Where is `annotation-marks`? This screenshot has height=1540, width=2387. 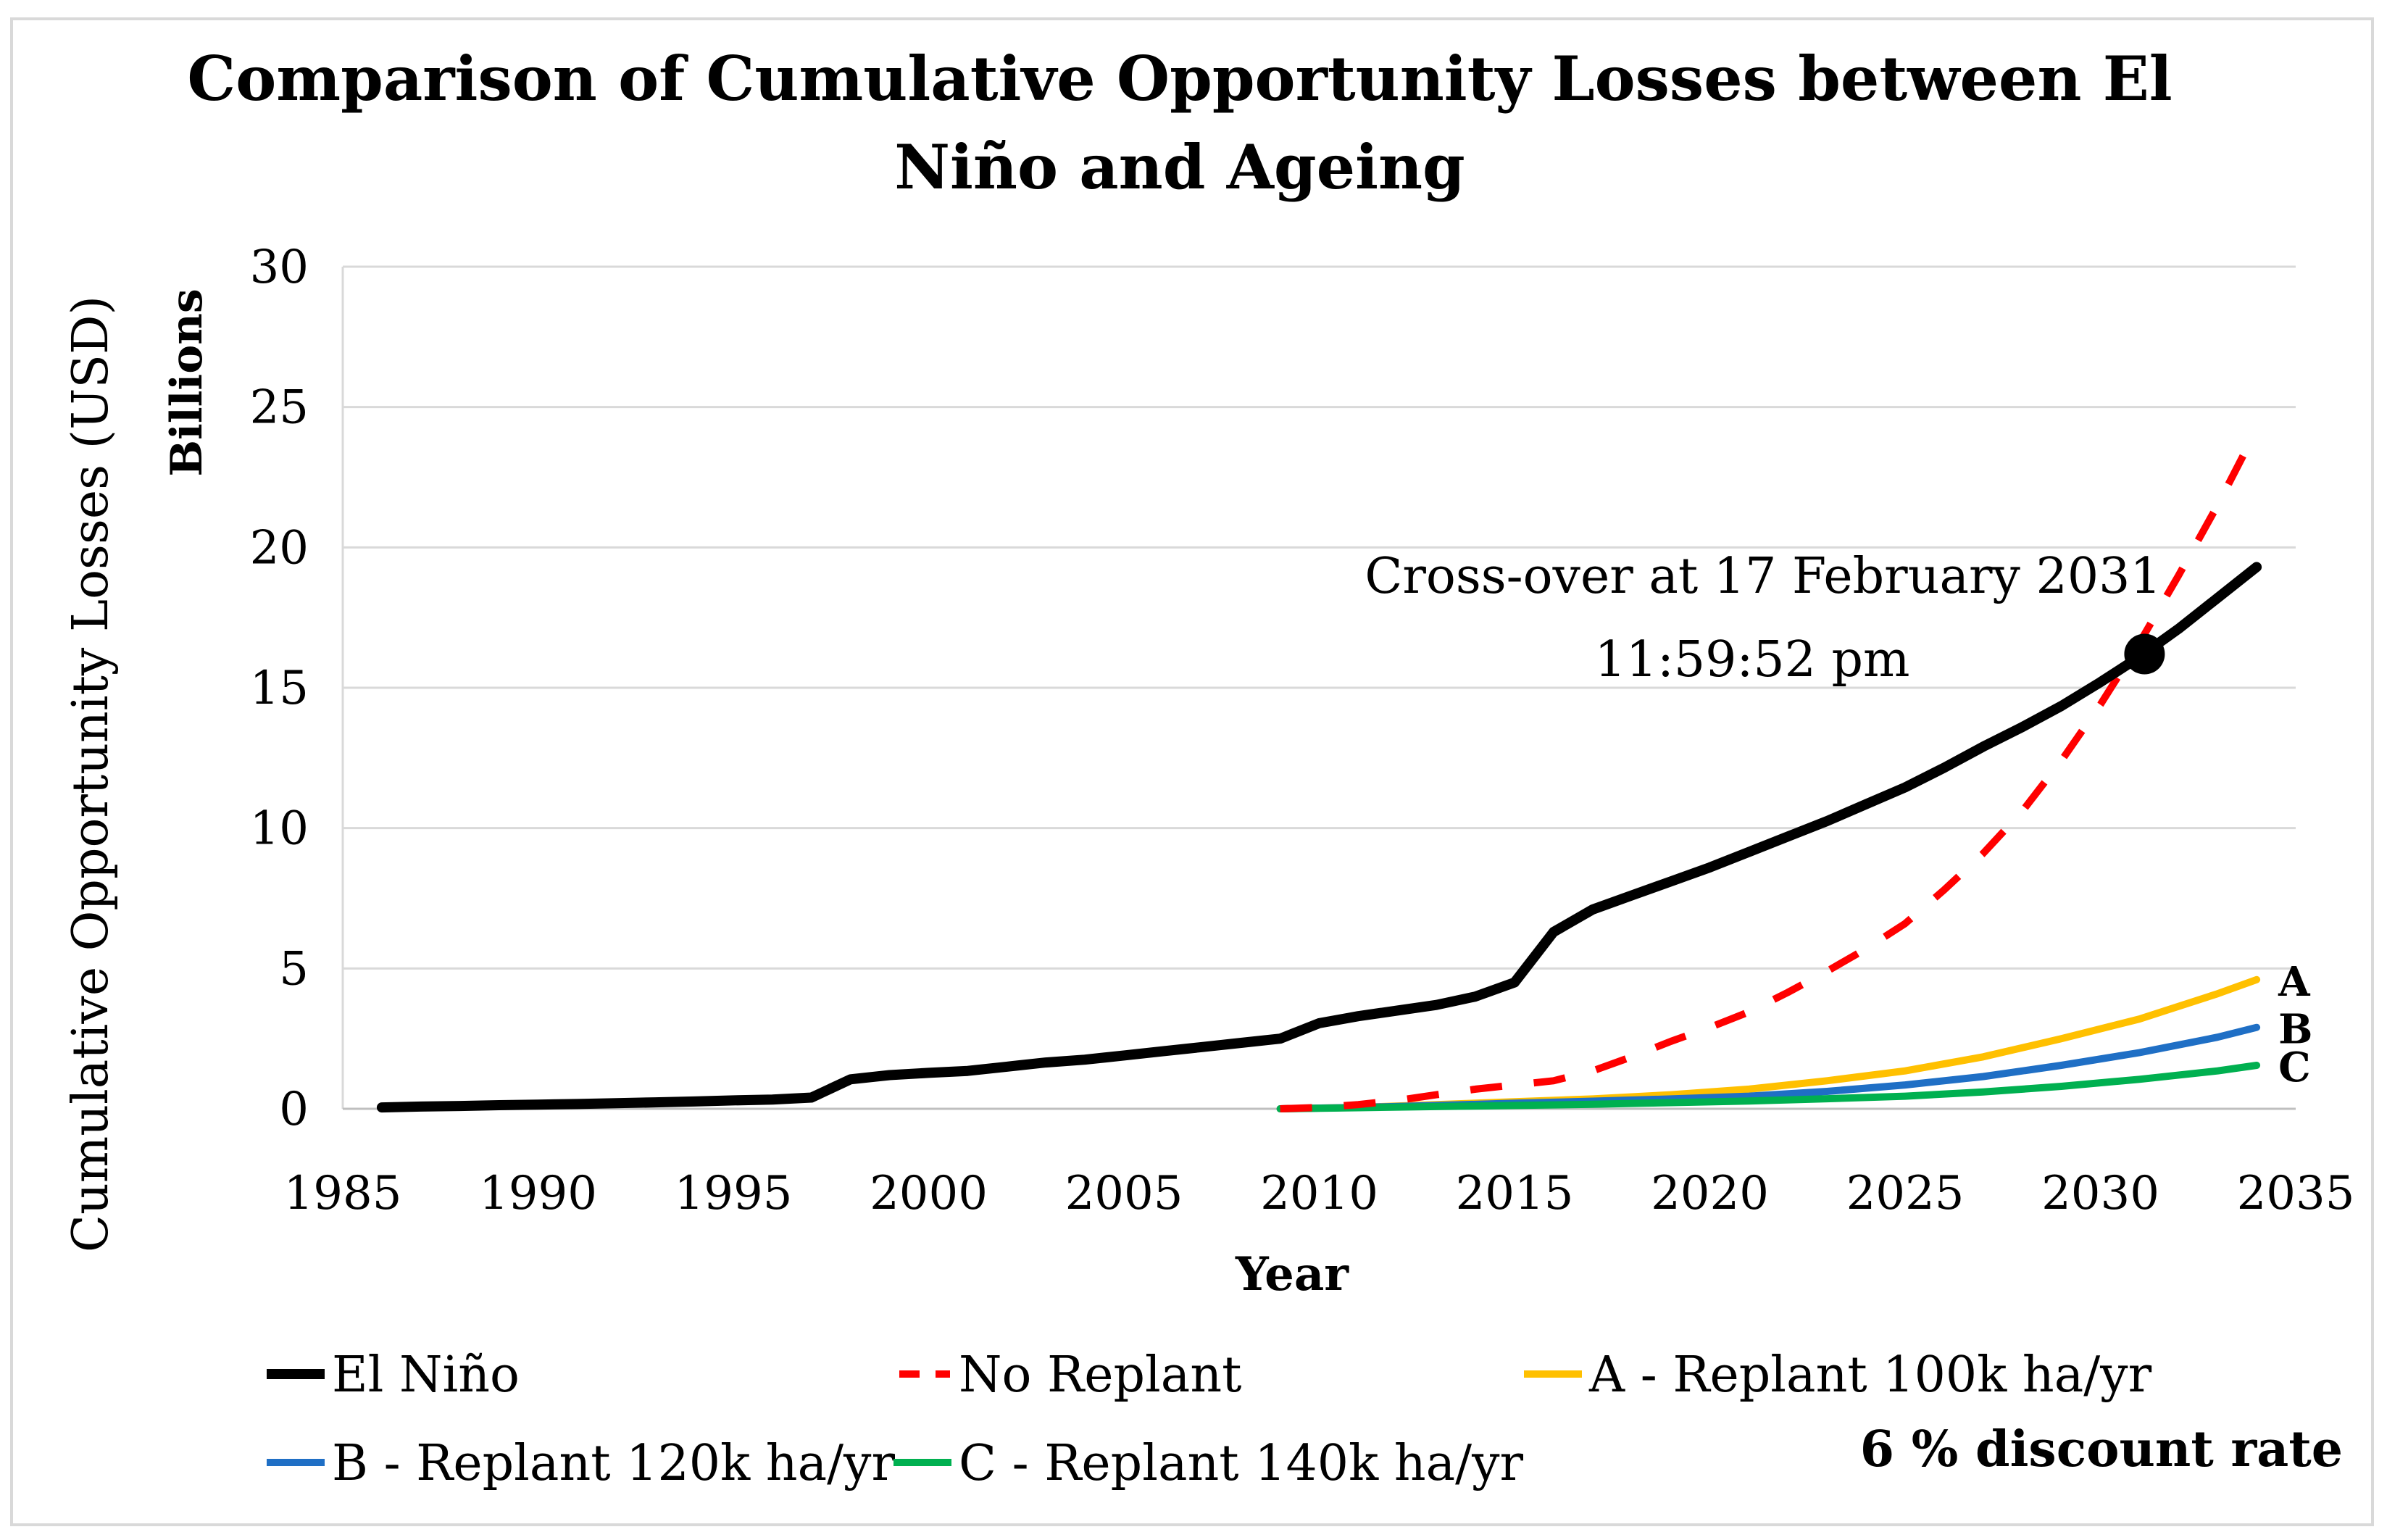
annotation-marks is located at coordinates (2144, 654).